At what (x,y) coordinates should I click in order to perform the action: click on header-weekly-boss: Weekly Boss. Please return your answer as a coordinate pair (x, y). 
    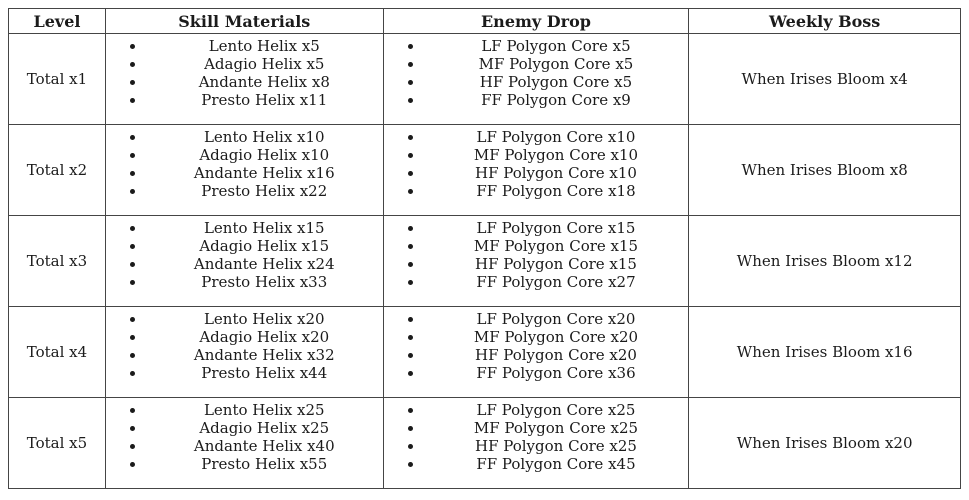
    Looking at the image, I should click on (824, 21).